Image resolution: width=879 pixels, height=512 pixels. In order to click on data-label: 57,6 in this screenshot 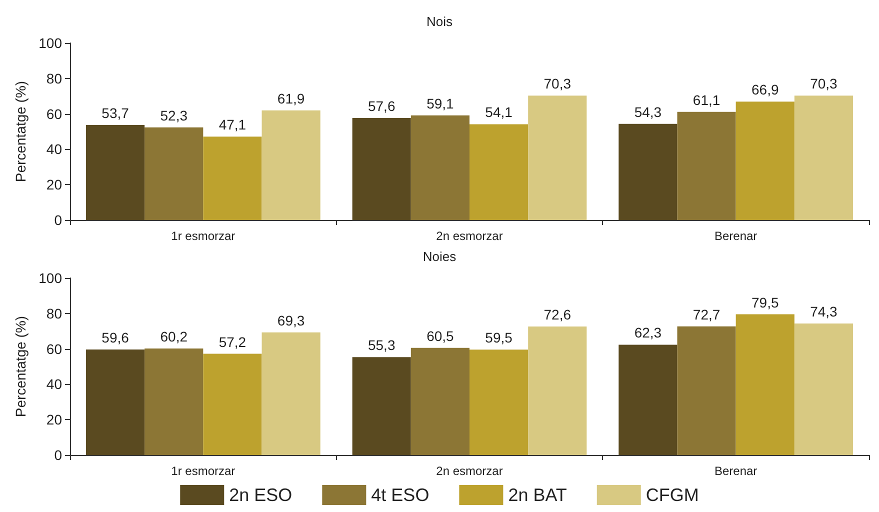, I will do `click(382, 106)`.